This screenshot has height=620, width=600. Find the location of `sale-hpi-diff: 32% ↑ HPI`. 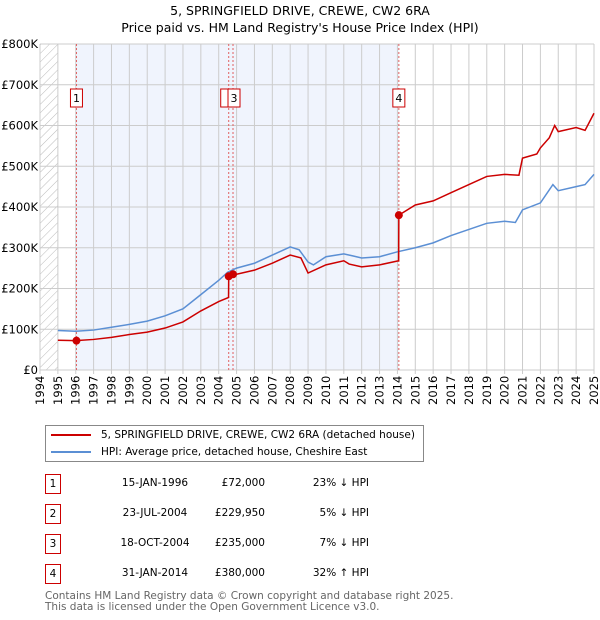

sale-hpi-diff: 32% ↑ HPI is located at coordinates (340, 573).